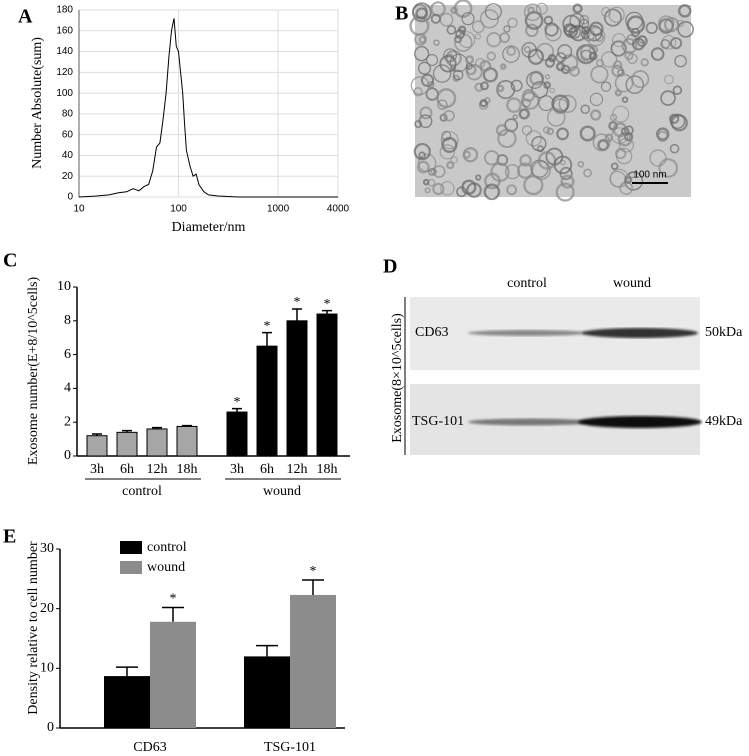 The height and width of the screenshot is (756, 749). Describe the element at coordinates (64, 93) in the screenshot. I see `y-tick-label: 100` at that location.